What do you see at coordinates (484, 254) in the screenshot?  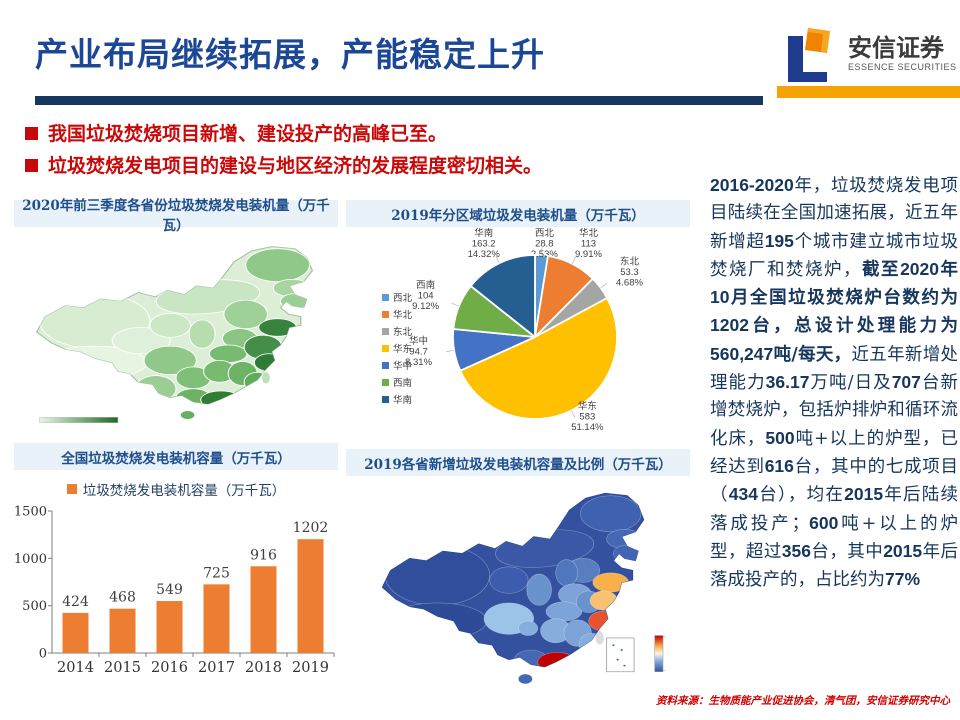 I see `svg-text: 14.32%` at bounding box center [484, 254].